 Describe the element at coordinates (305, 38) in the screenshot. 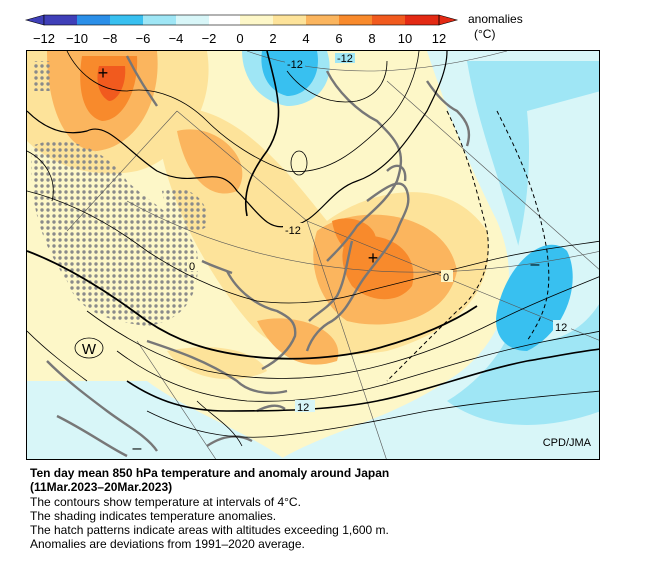

I see `legend-tick-label: 4` at that location.